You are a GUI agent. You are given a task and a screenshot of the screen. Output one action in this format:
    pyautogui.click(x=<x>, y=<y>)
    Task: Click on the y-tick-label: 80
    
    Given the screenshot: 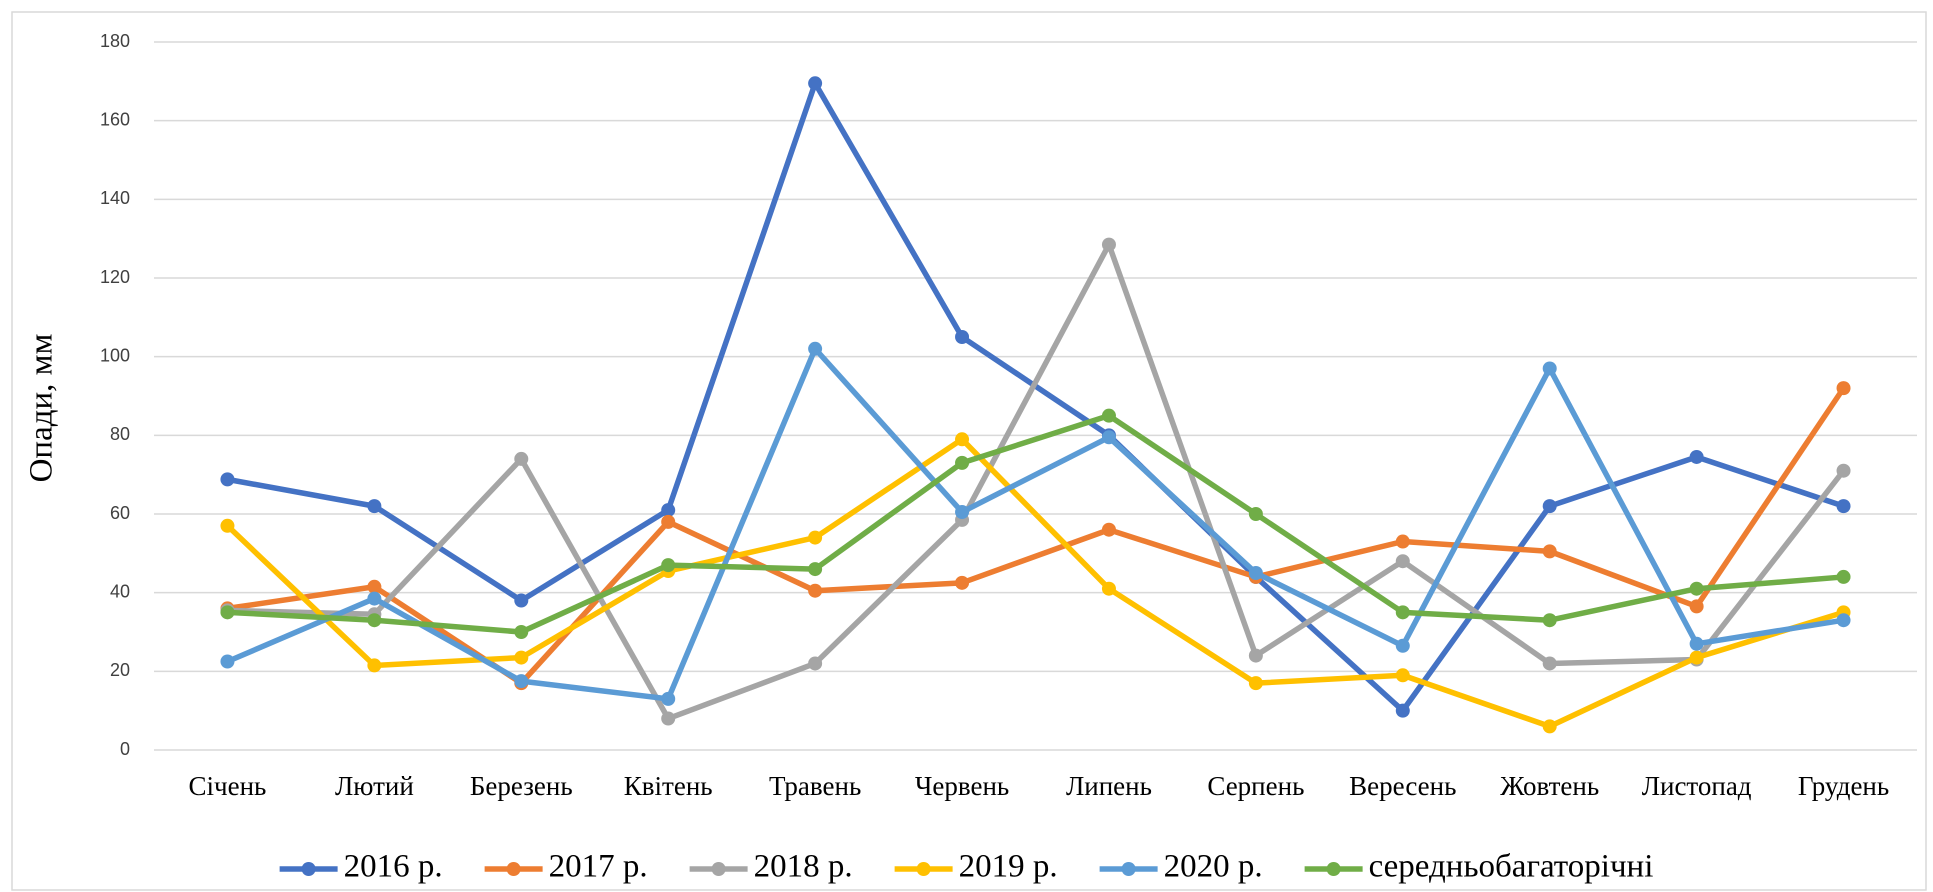 What is the action you would take?
    pyautogui.click(x=120, y=434)
    